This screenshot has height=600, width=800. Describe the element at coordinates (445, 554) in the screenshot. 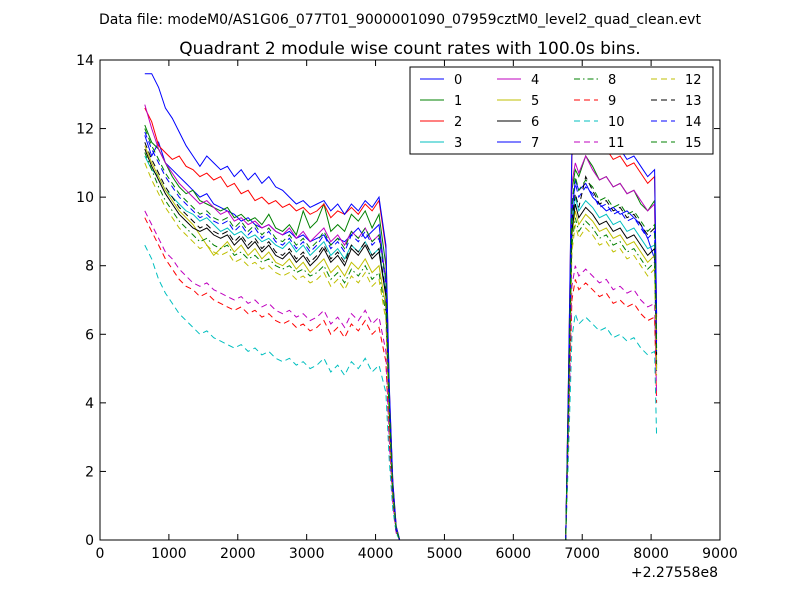

I see `x-tick-label: 5000` at that location.